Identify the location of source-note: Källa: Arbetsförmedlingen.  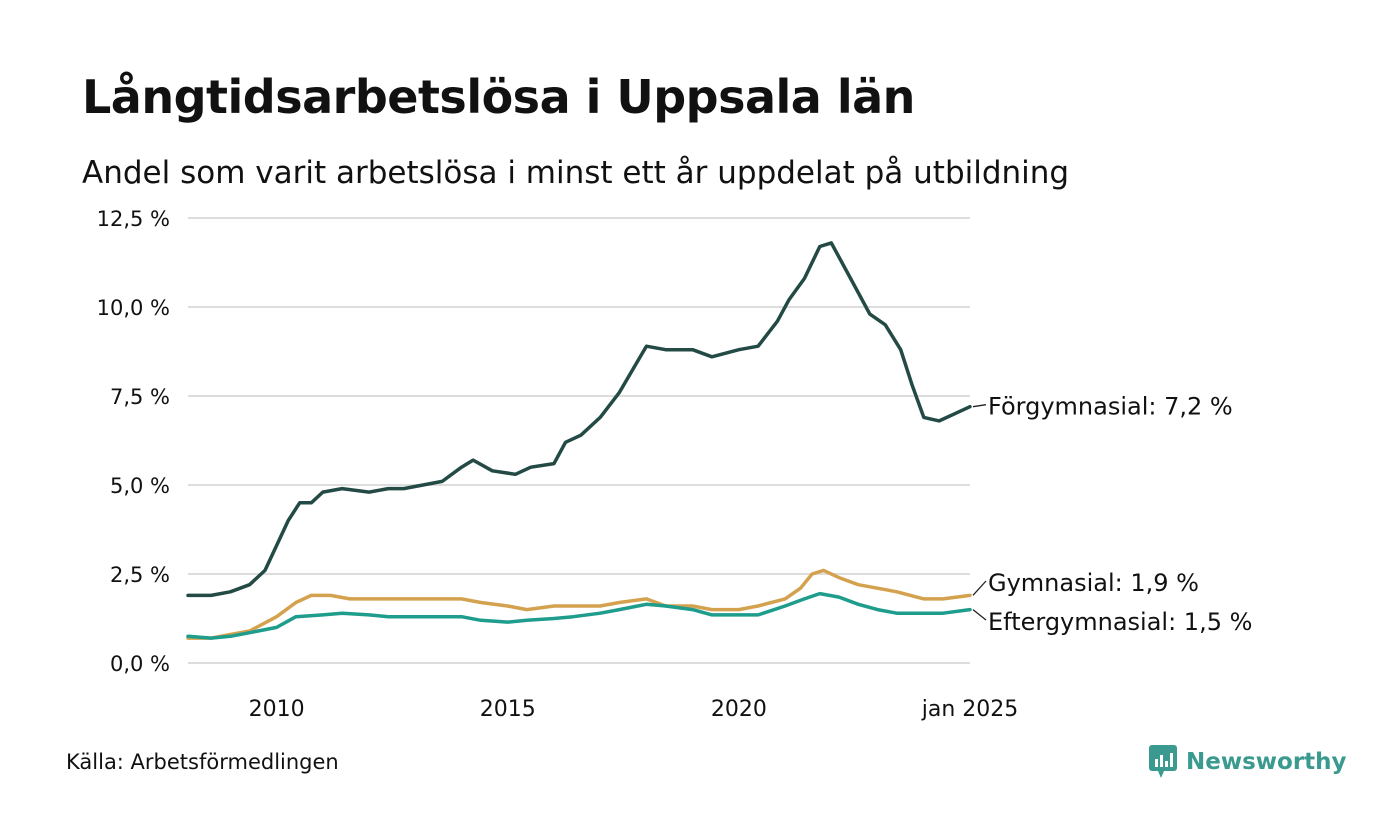
(202, 762).